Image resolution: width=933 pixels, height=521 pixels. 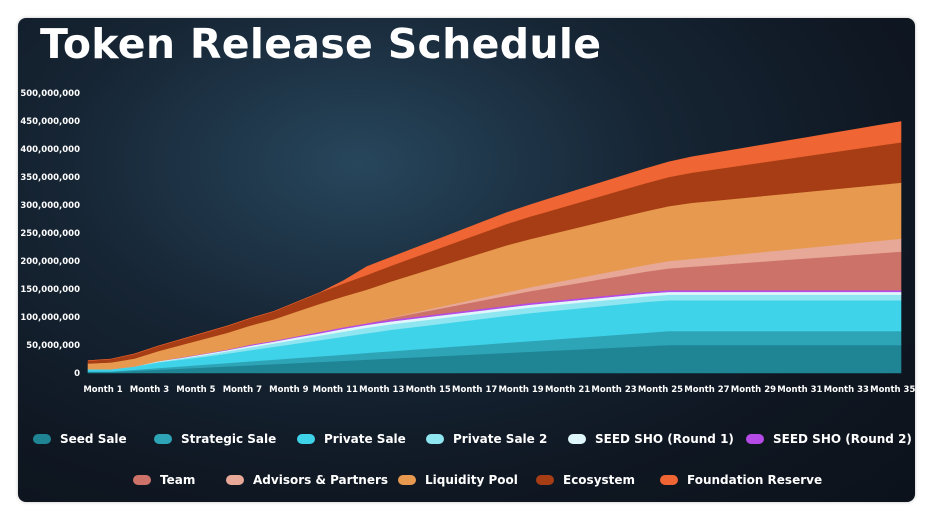 What do you see at coordinates (754, 480) in the screenshot?
I see `legend-label: Foundation Reserve` at bounding box center [754, 480].